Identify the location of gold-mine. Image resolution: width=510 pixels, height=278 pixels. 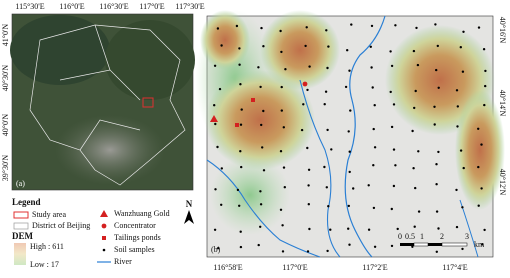
(214, 118).